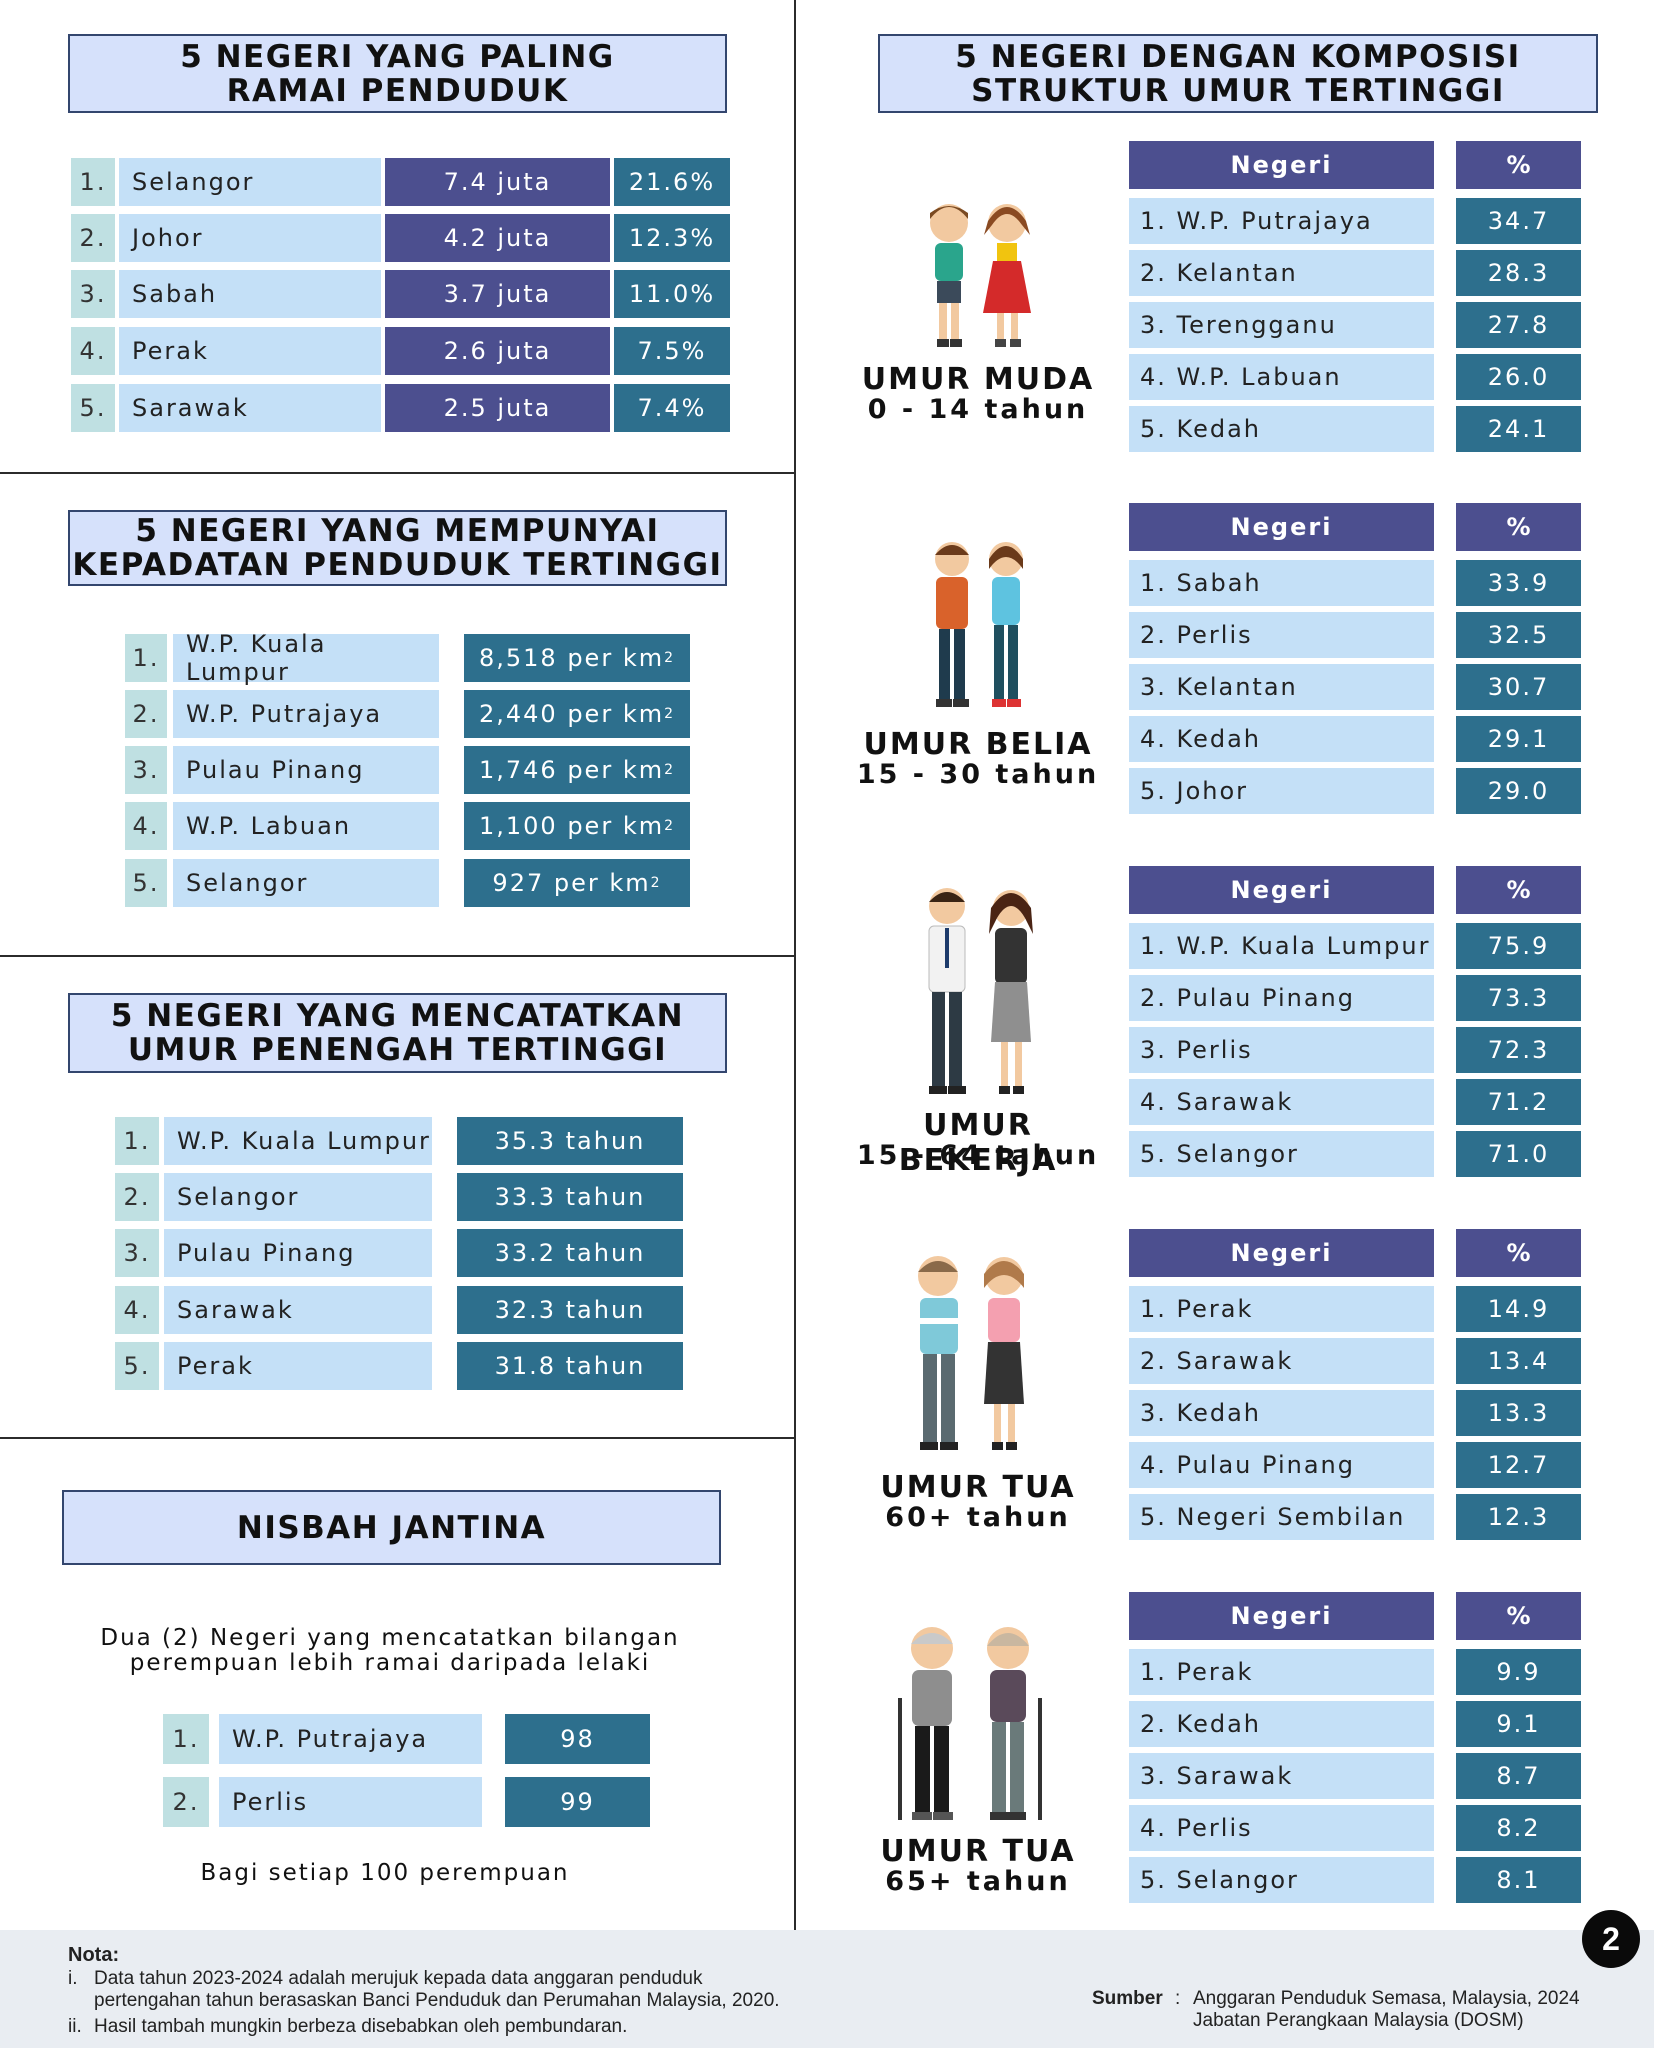  I want to click on median-age-value: 31.8 tahun, so click(570, 1366).